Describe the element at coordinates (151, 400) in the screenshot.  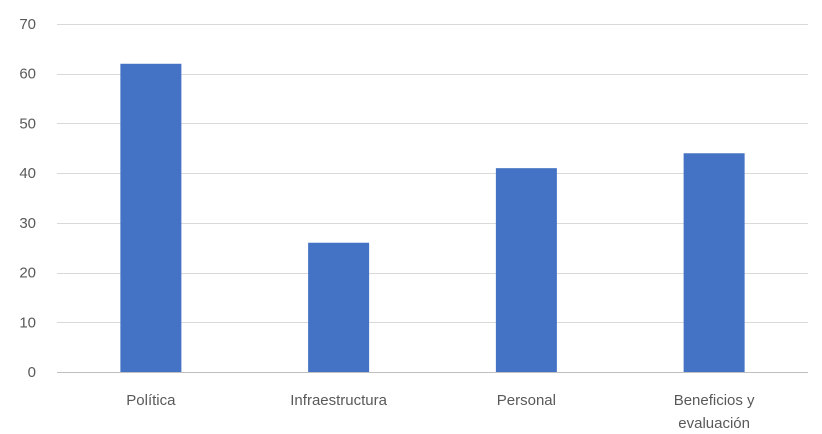
I see `x-category-label: Política` at that location.